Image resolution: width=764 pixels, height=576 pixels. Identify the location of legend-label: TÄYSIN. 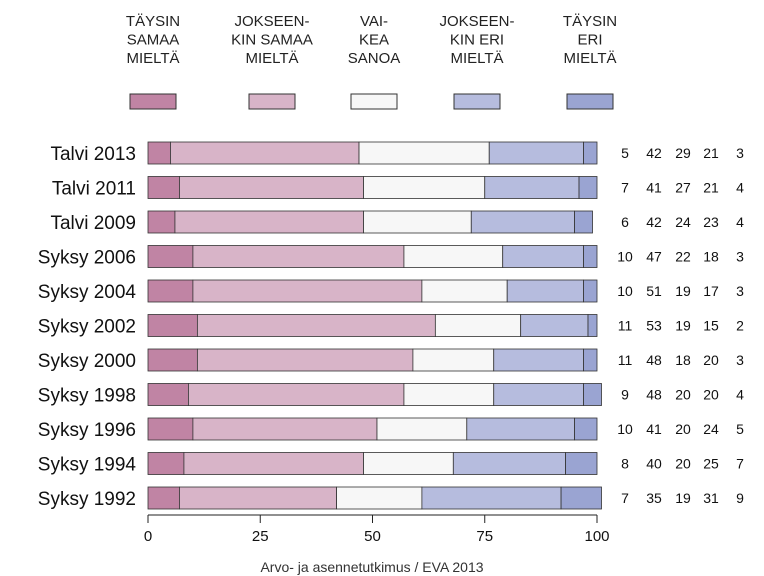
(153, 21).